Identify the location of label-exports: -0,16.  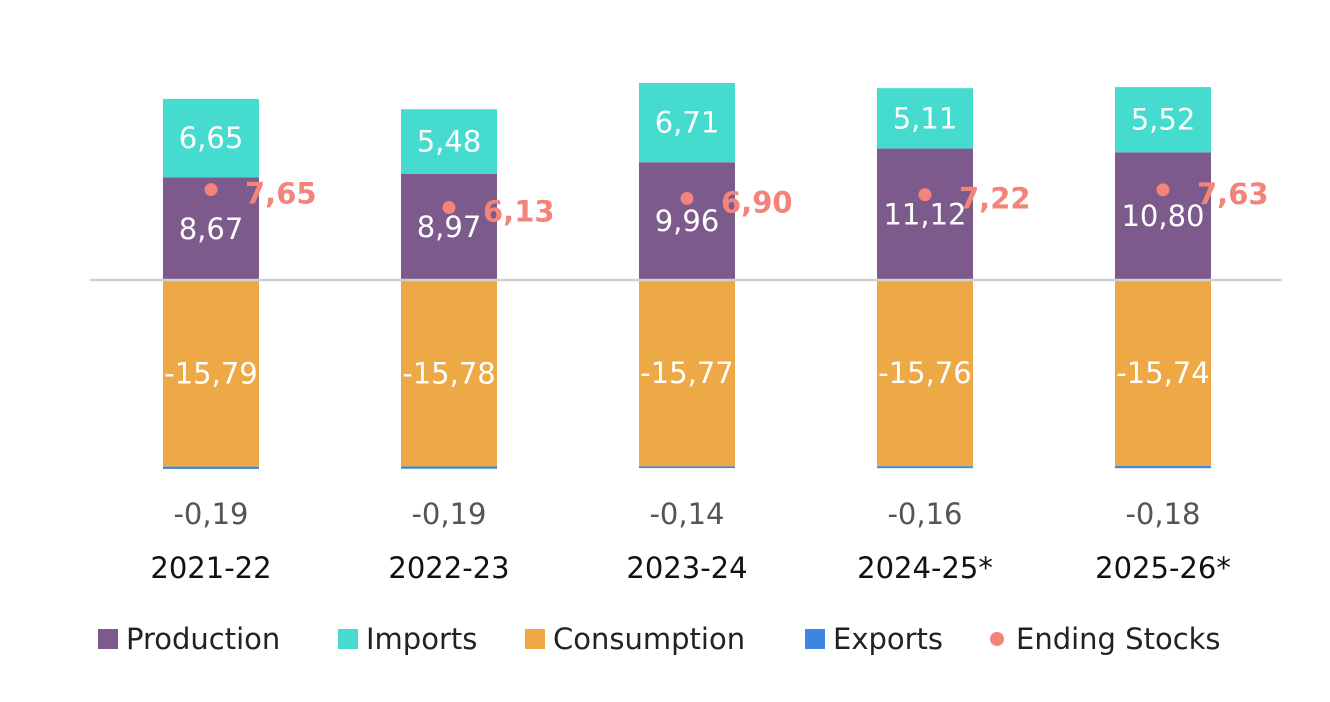
(924, 514).